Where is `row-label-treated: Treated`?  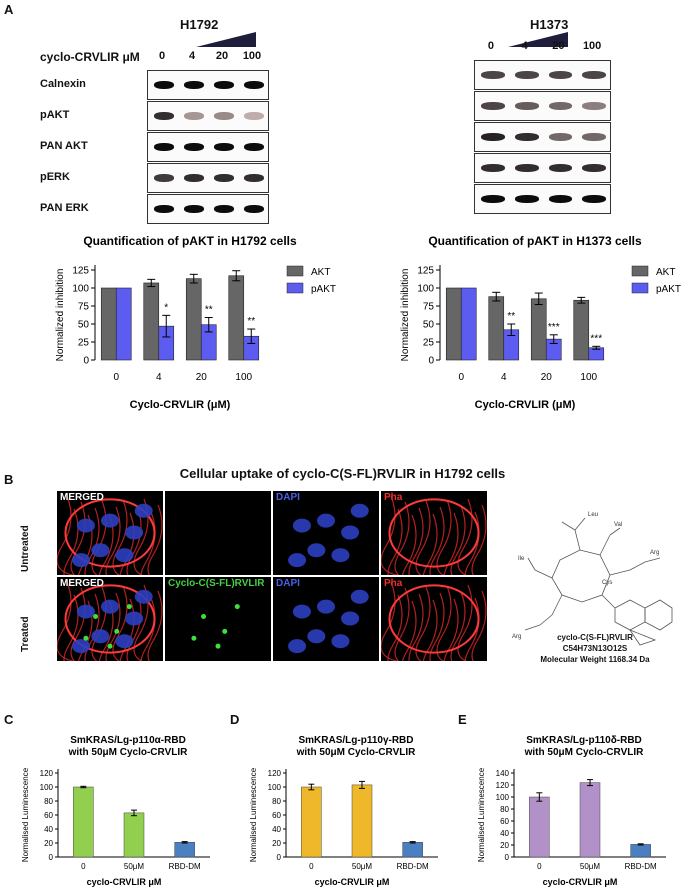 row-label-treated: Treated is located at coordinates (25, 634).